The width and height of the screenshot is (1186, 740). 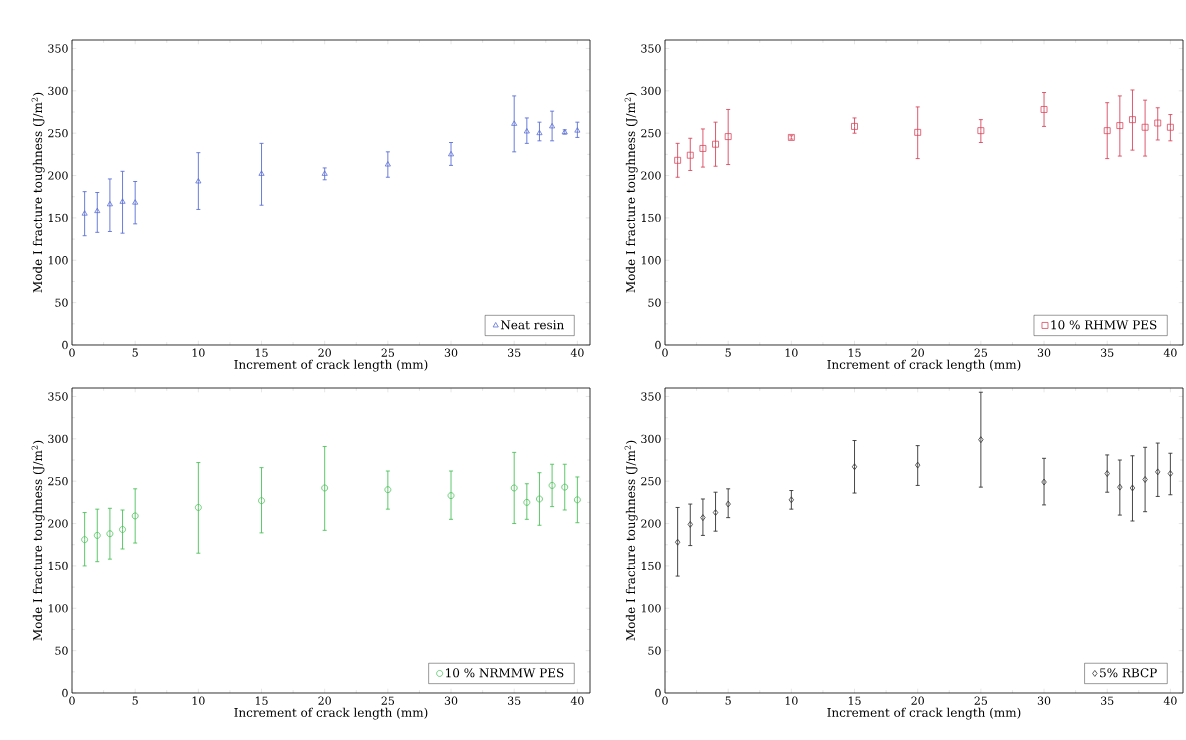 What do you see at coordinates (505, 673) in the screenshot?
I see `legend-label: 10 % NRMMW PES` at bounding box center [505, 673].